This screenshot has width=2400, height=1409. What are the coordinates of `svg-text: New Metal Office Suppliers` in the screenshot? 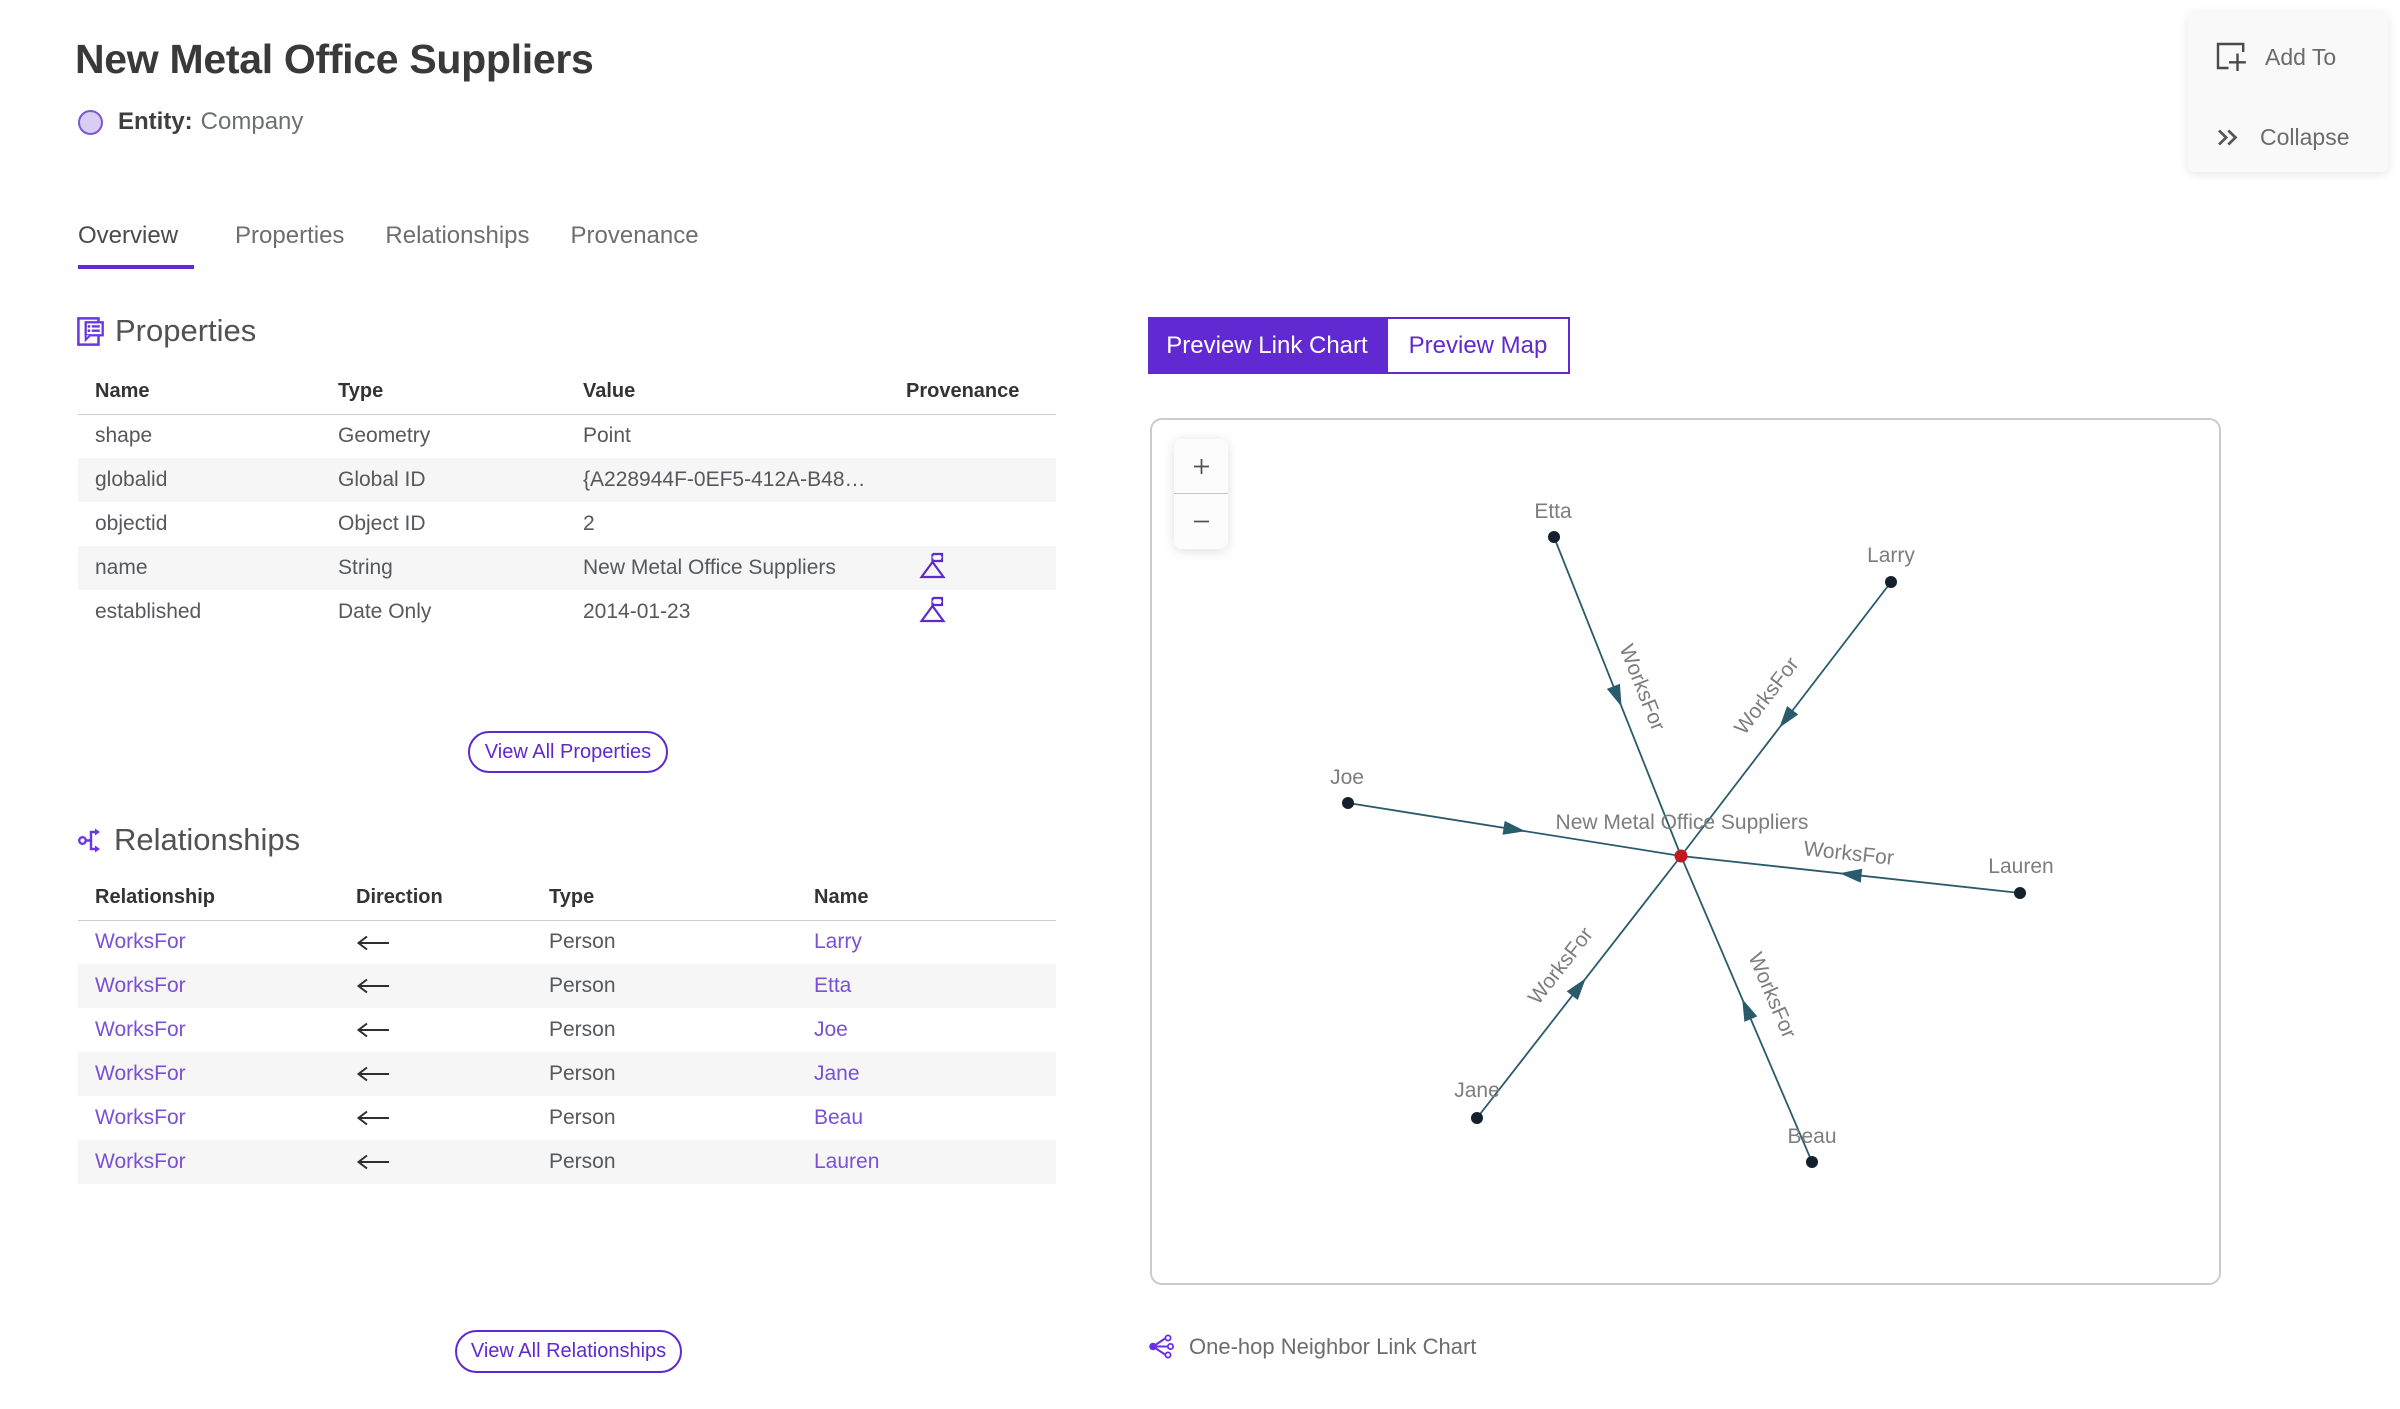 It's located at (1682, 822).